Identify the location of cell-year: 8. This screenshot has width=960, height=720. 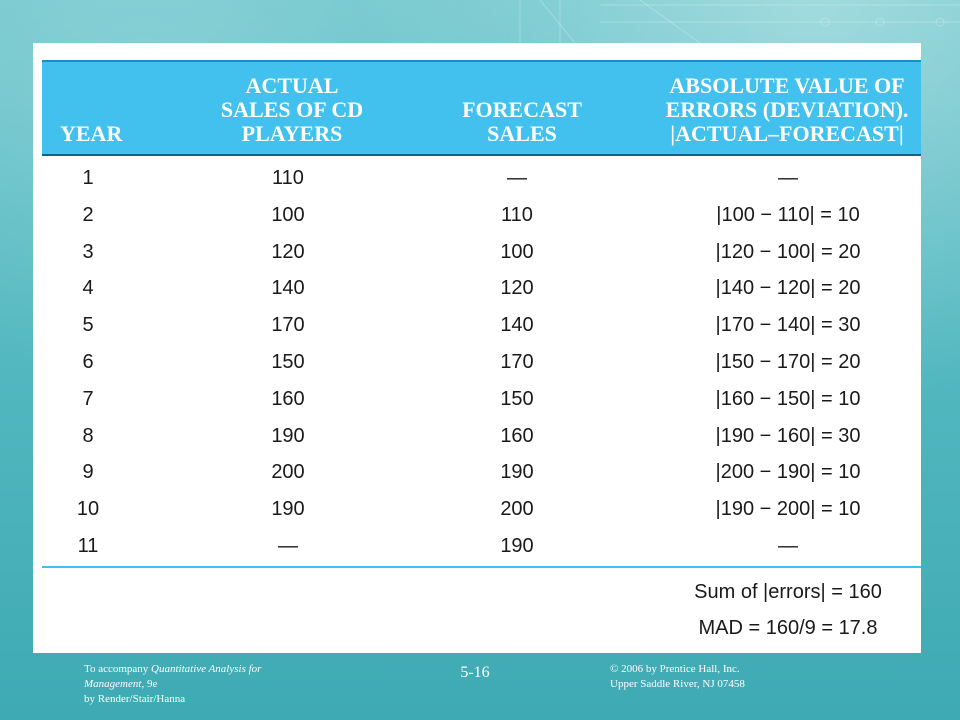
(88, 435).